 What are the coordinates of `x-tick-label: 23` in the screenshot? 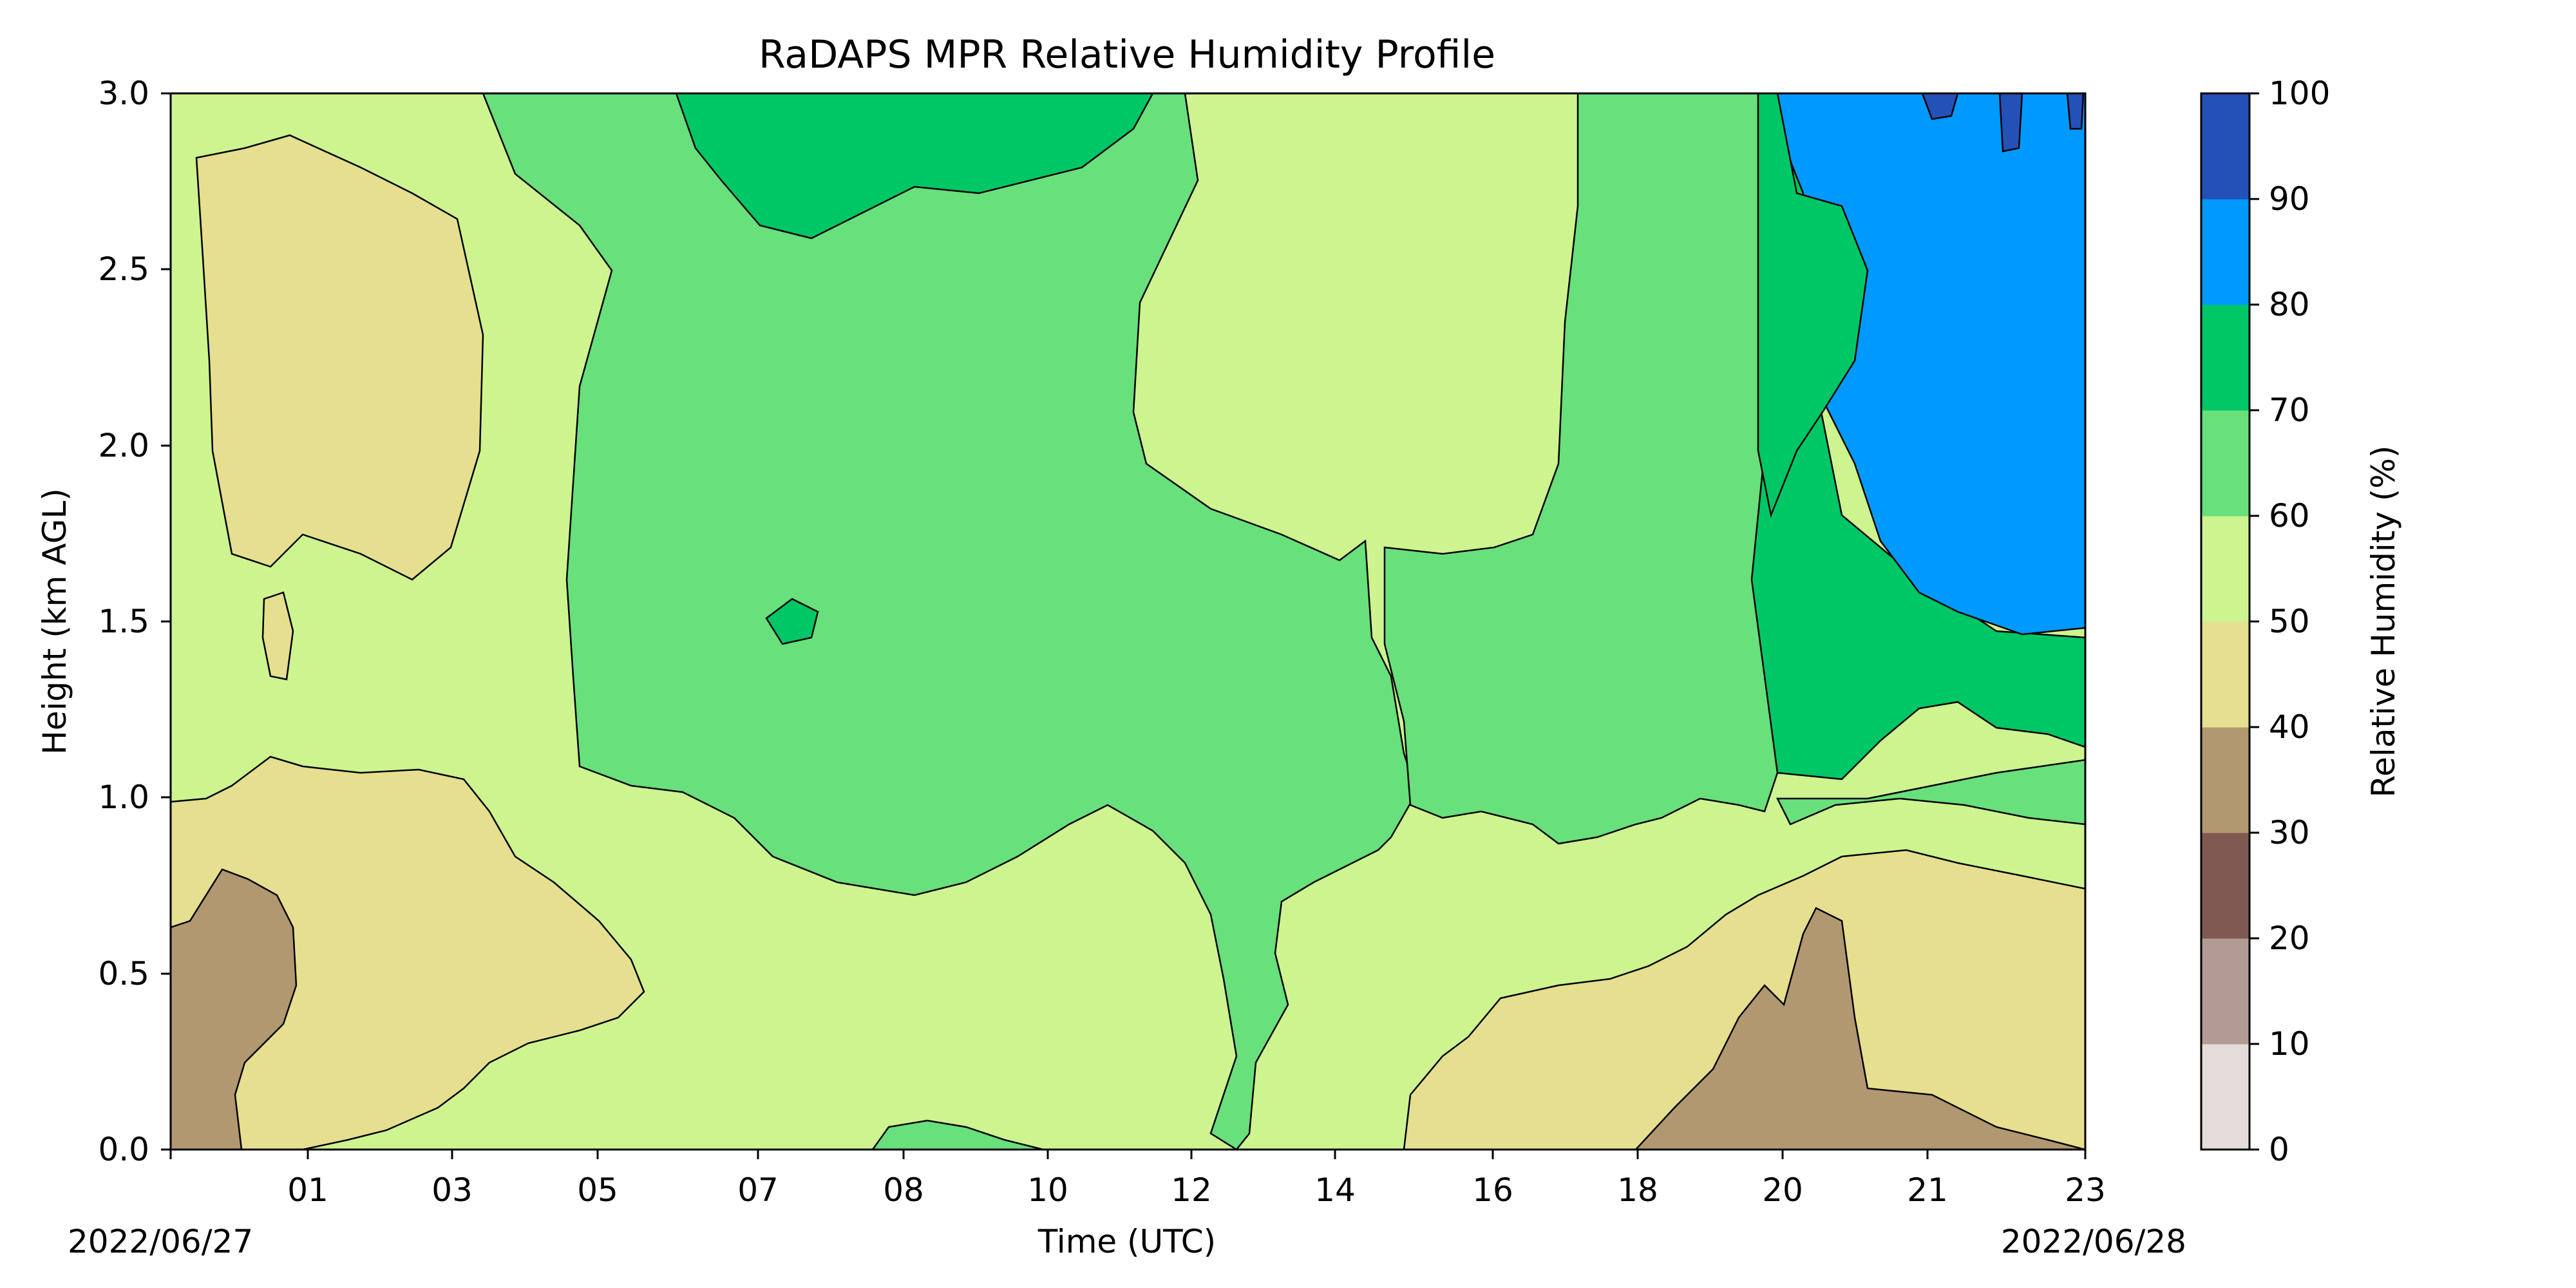 It's located at (2085, 1190).